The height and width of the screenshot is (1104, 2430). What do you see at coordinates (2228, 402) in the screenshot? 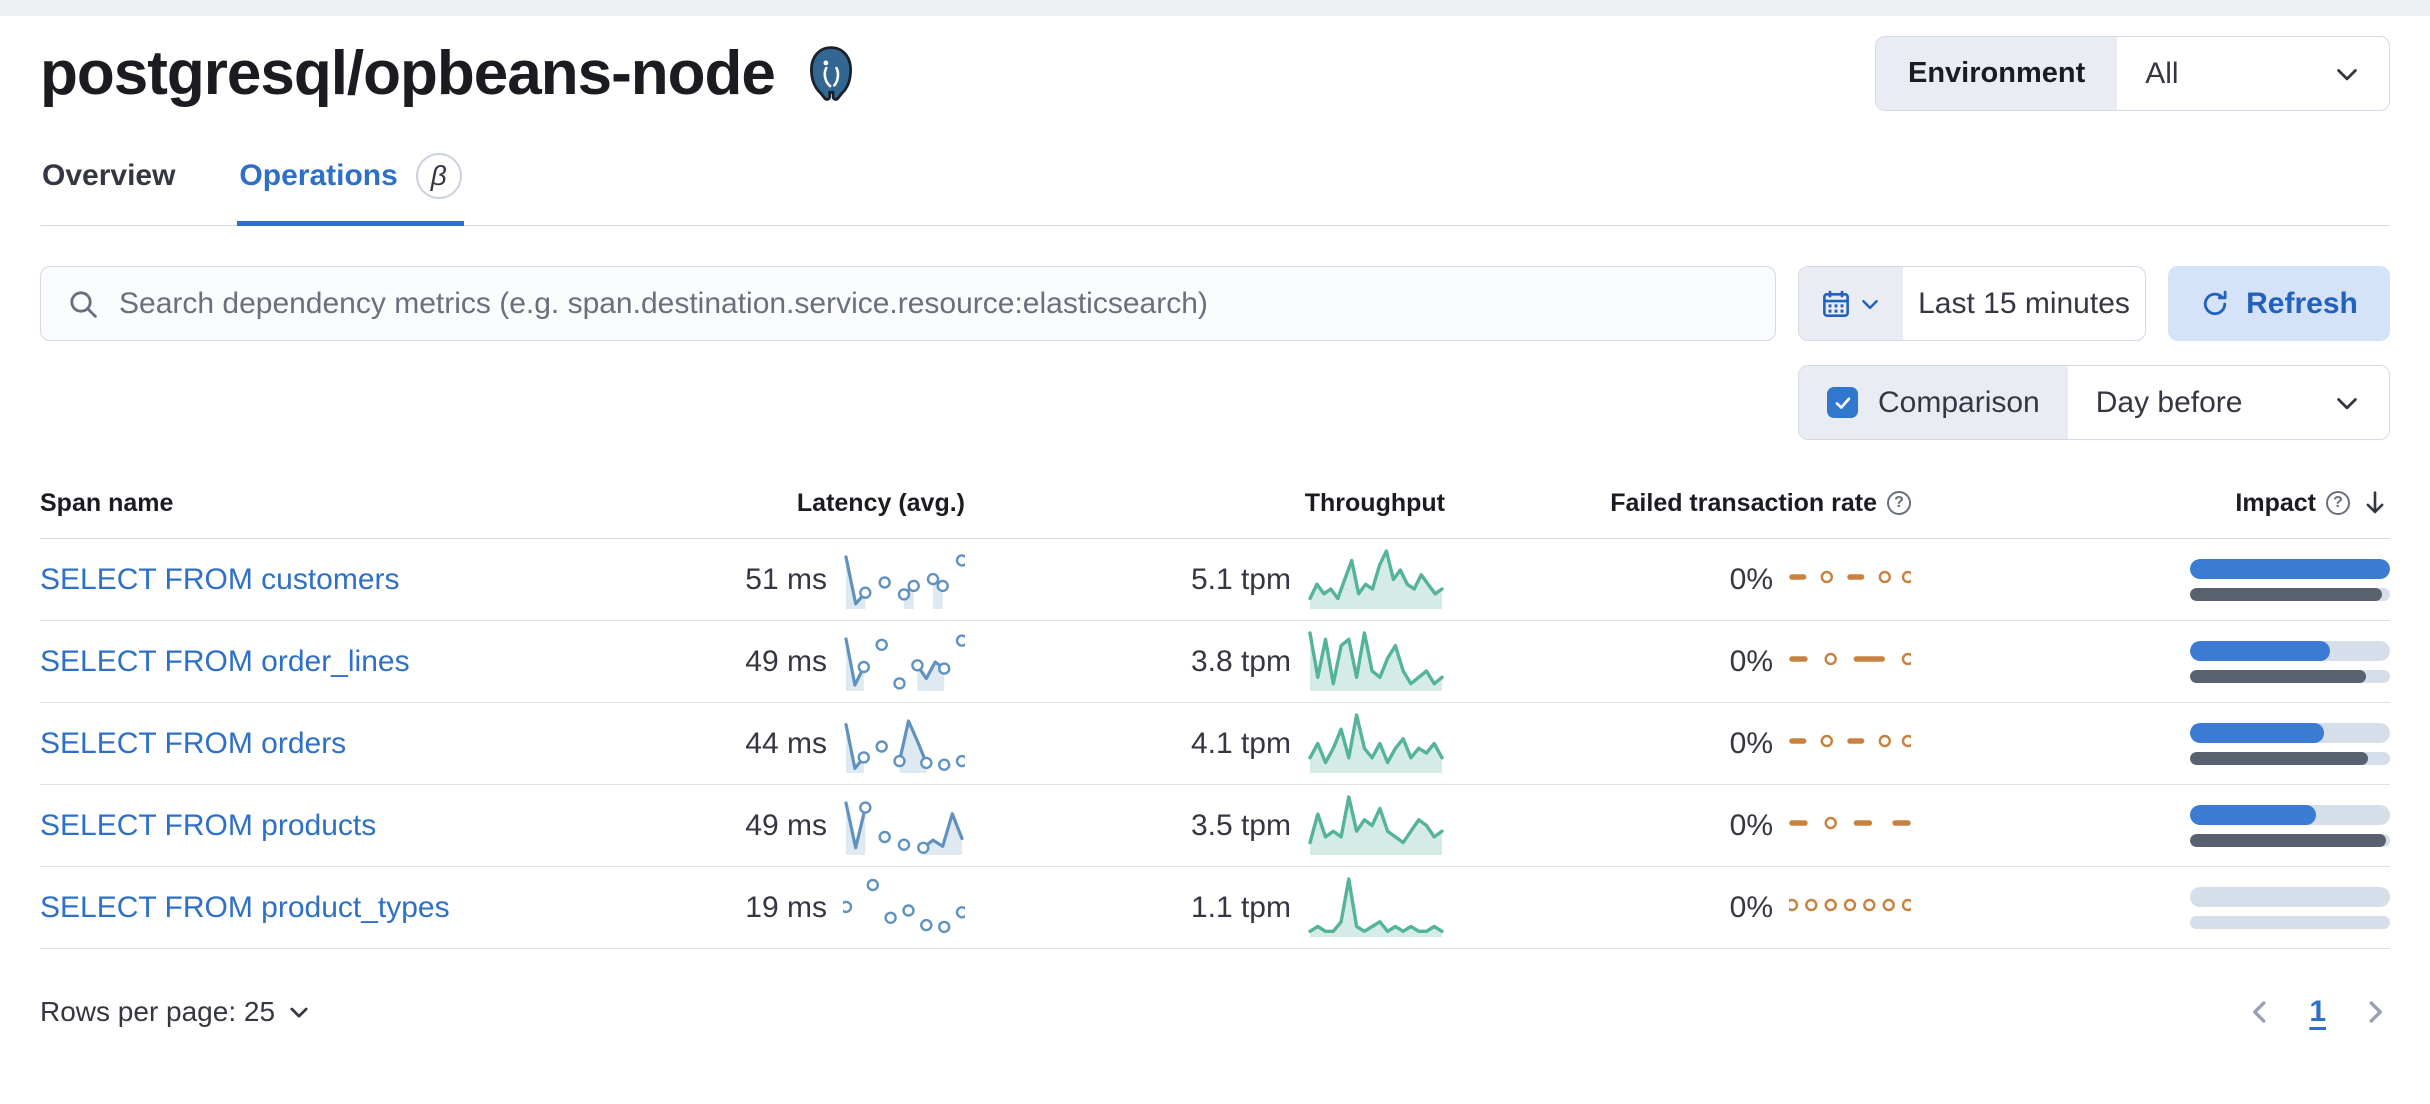
I see `comparison-select: Day before` at bounding box center [2228, 402].